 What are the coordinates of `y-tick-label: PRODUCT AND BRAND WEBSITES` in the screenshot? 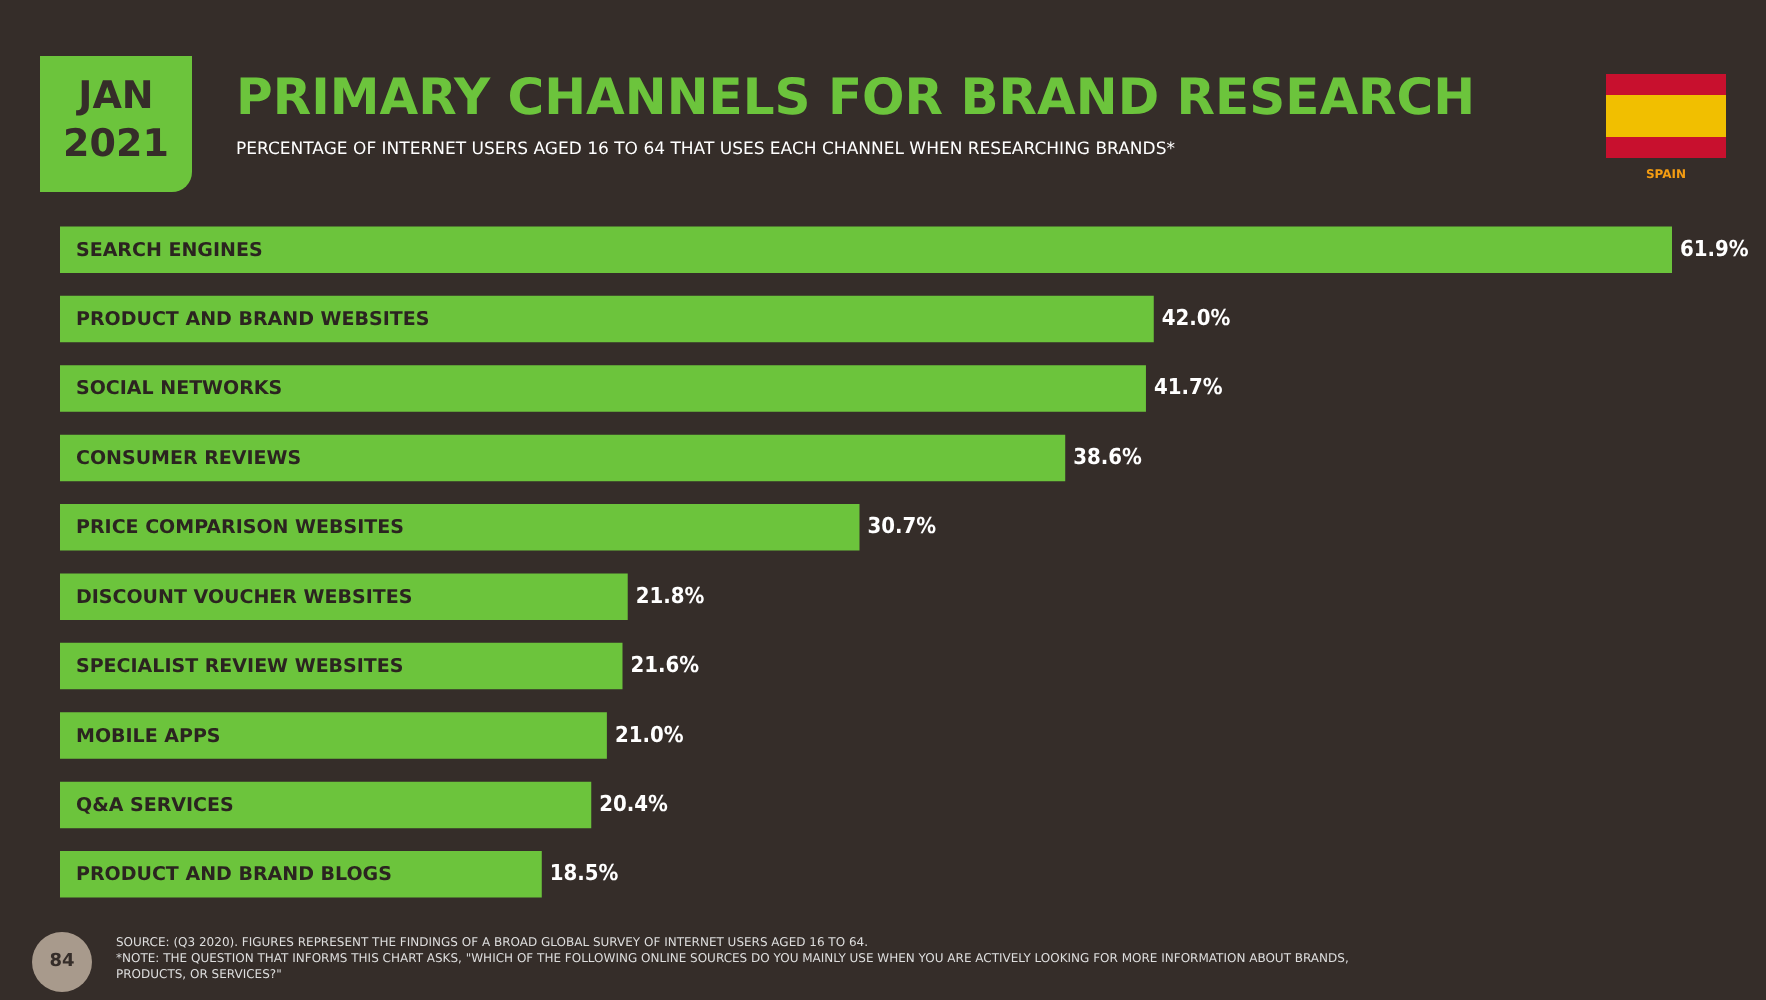 It's located at (253, 320).